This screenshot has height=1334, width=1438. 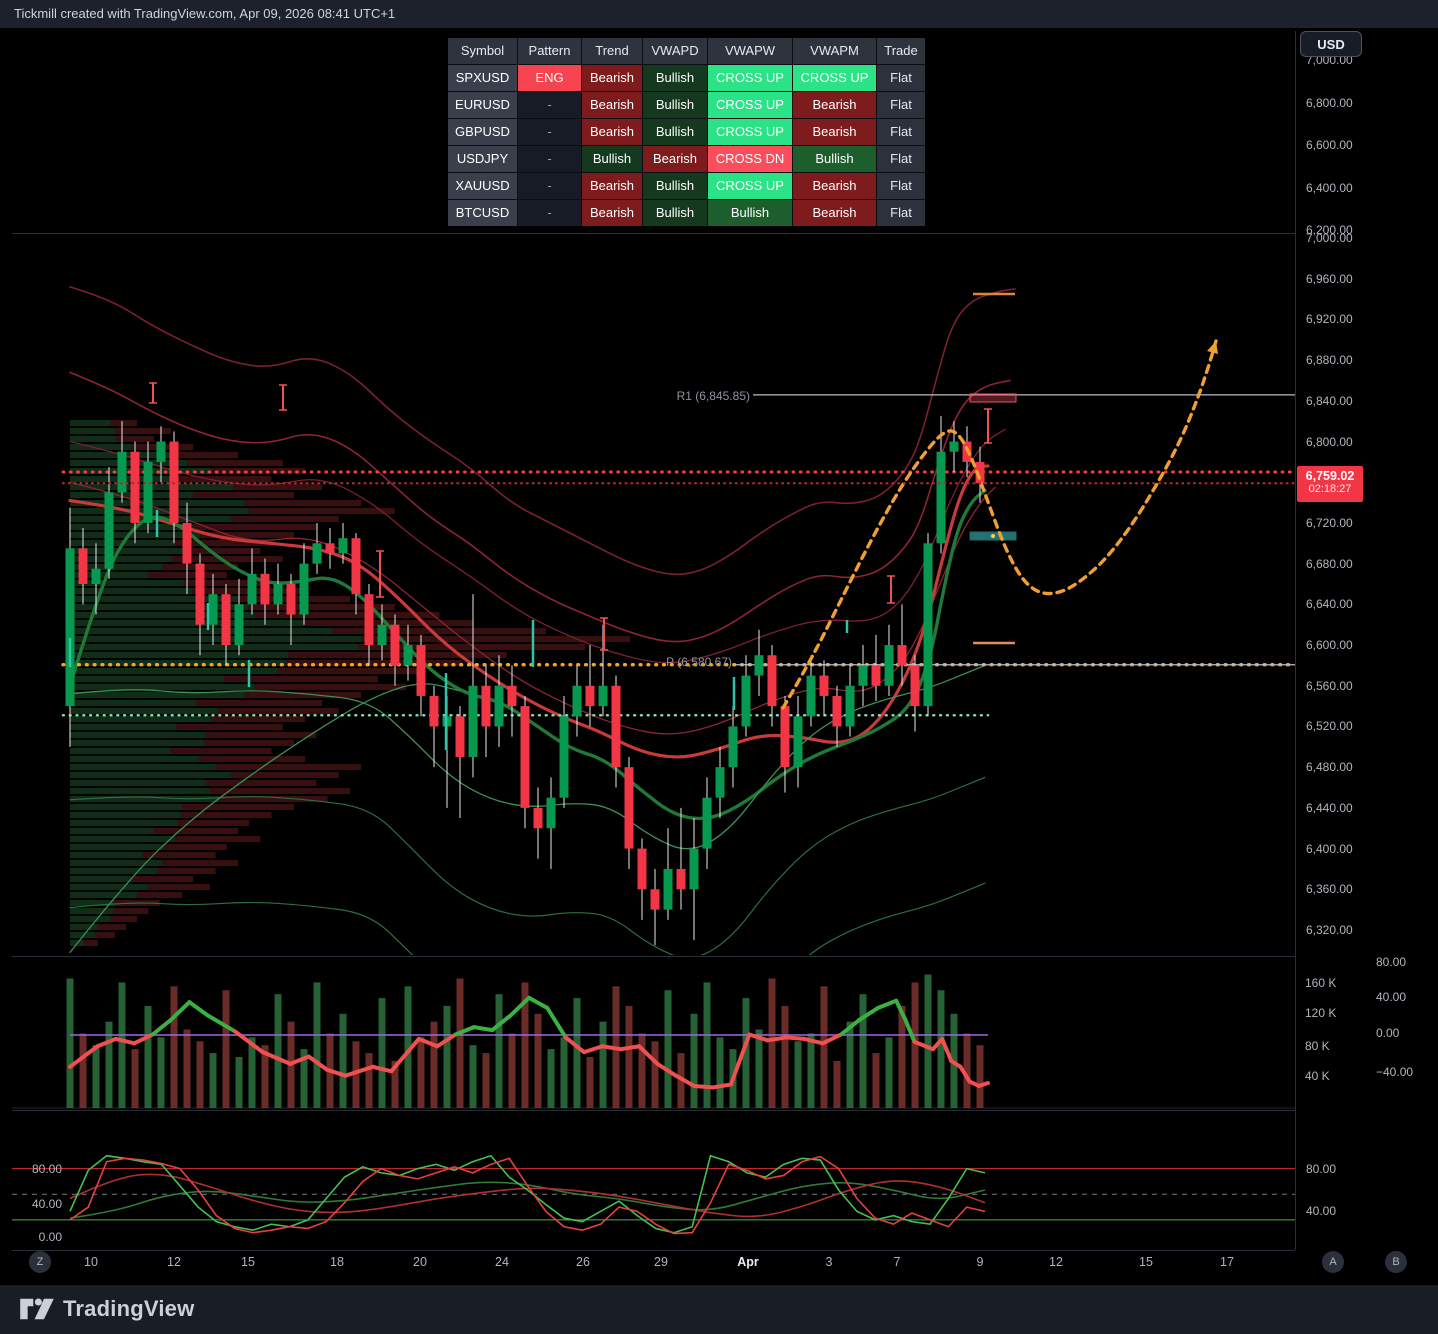 What do you see at coordinates (502, 1262) in the screenshot?
I see `time-axis-label: 24` at bounding box center [502, 1262].